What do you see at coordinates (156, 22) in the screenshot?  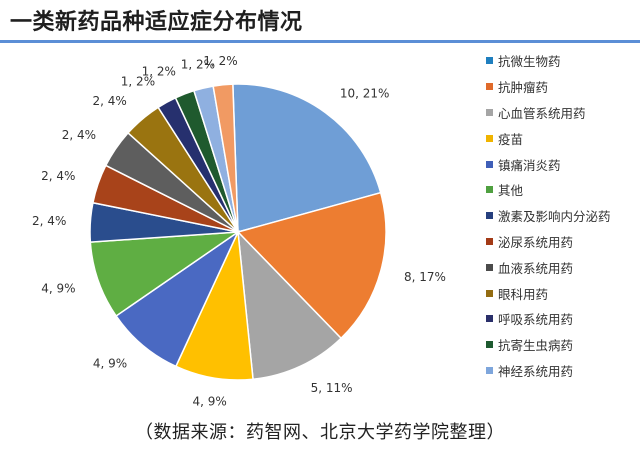 I see `page-title: 一类新药品种适应症分布情况` at bounding box center [156, 22].